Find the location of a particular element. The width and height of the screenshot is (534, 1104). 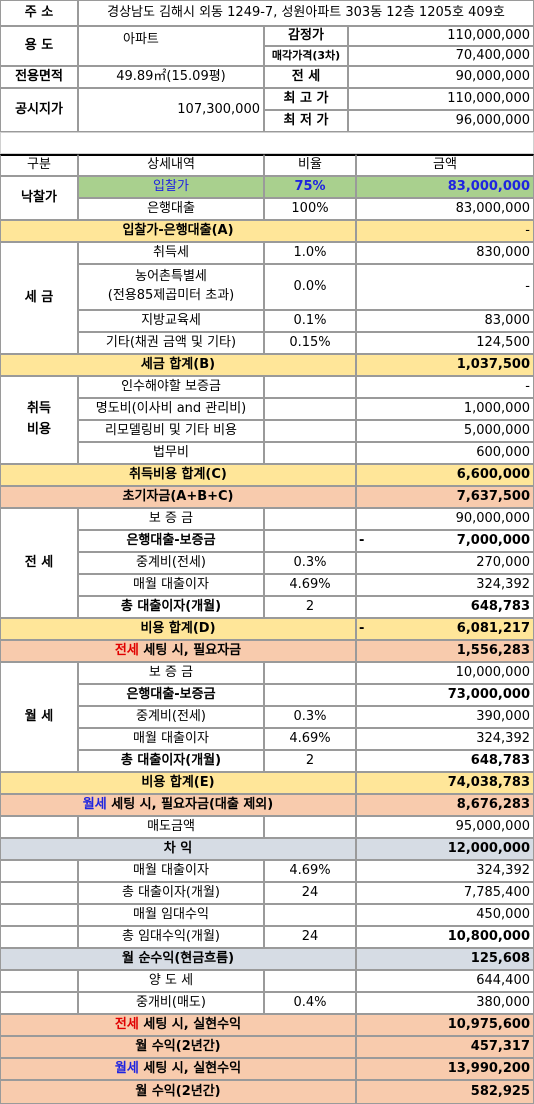

js-interest-ratio: 4.69% is located at coordinates (310, 585).